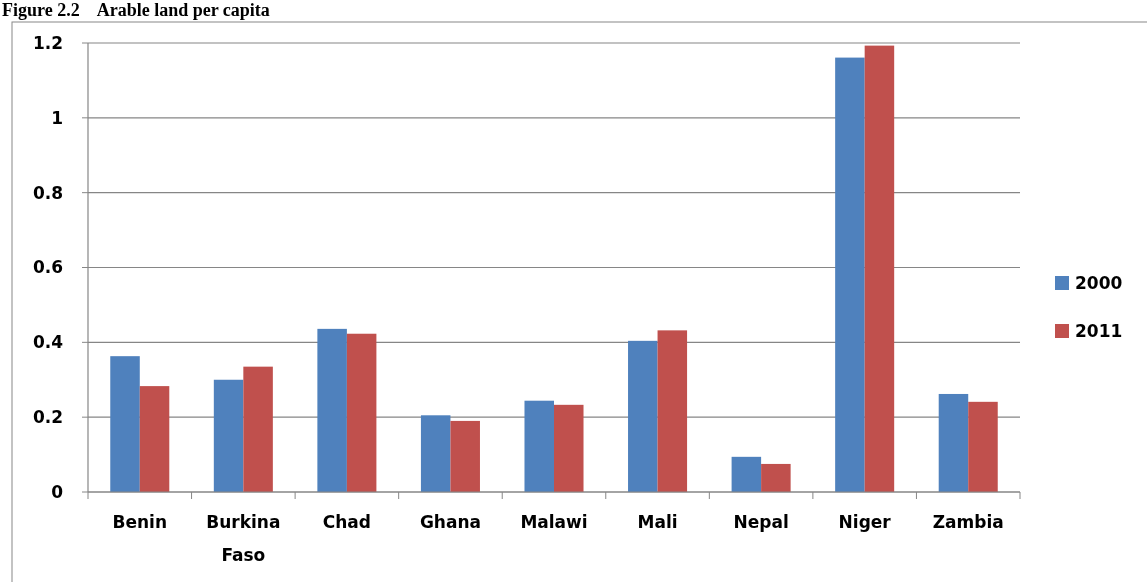 This screenshot has width=1147, height=582. I want to click on x-tick-label: Malawi, so click(554, 522).